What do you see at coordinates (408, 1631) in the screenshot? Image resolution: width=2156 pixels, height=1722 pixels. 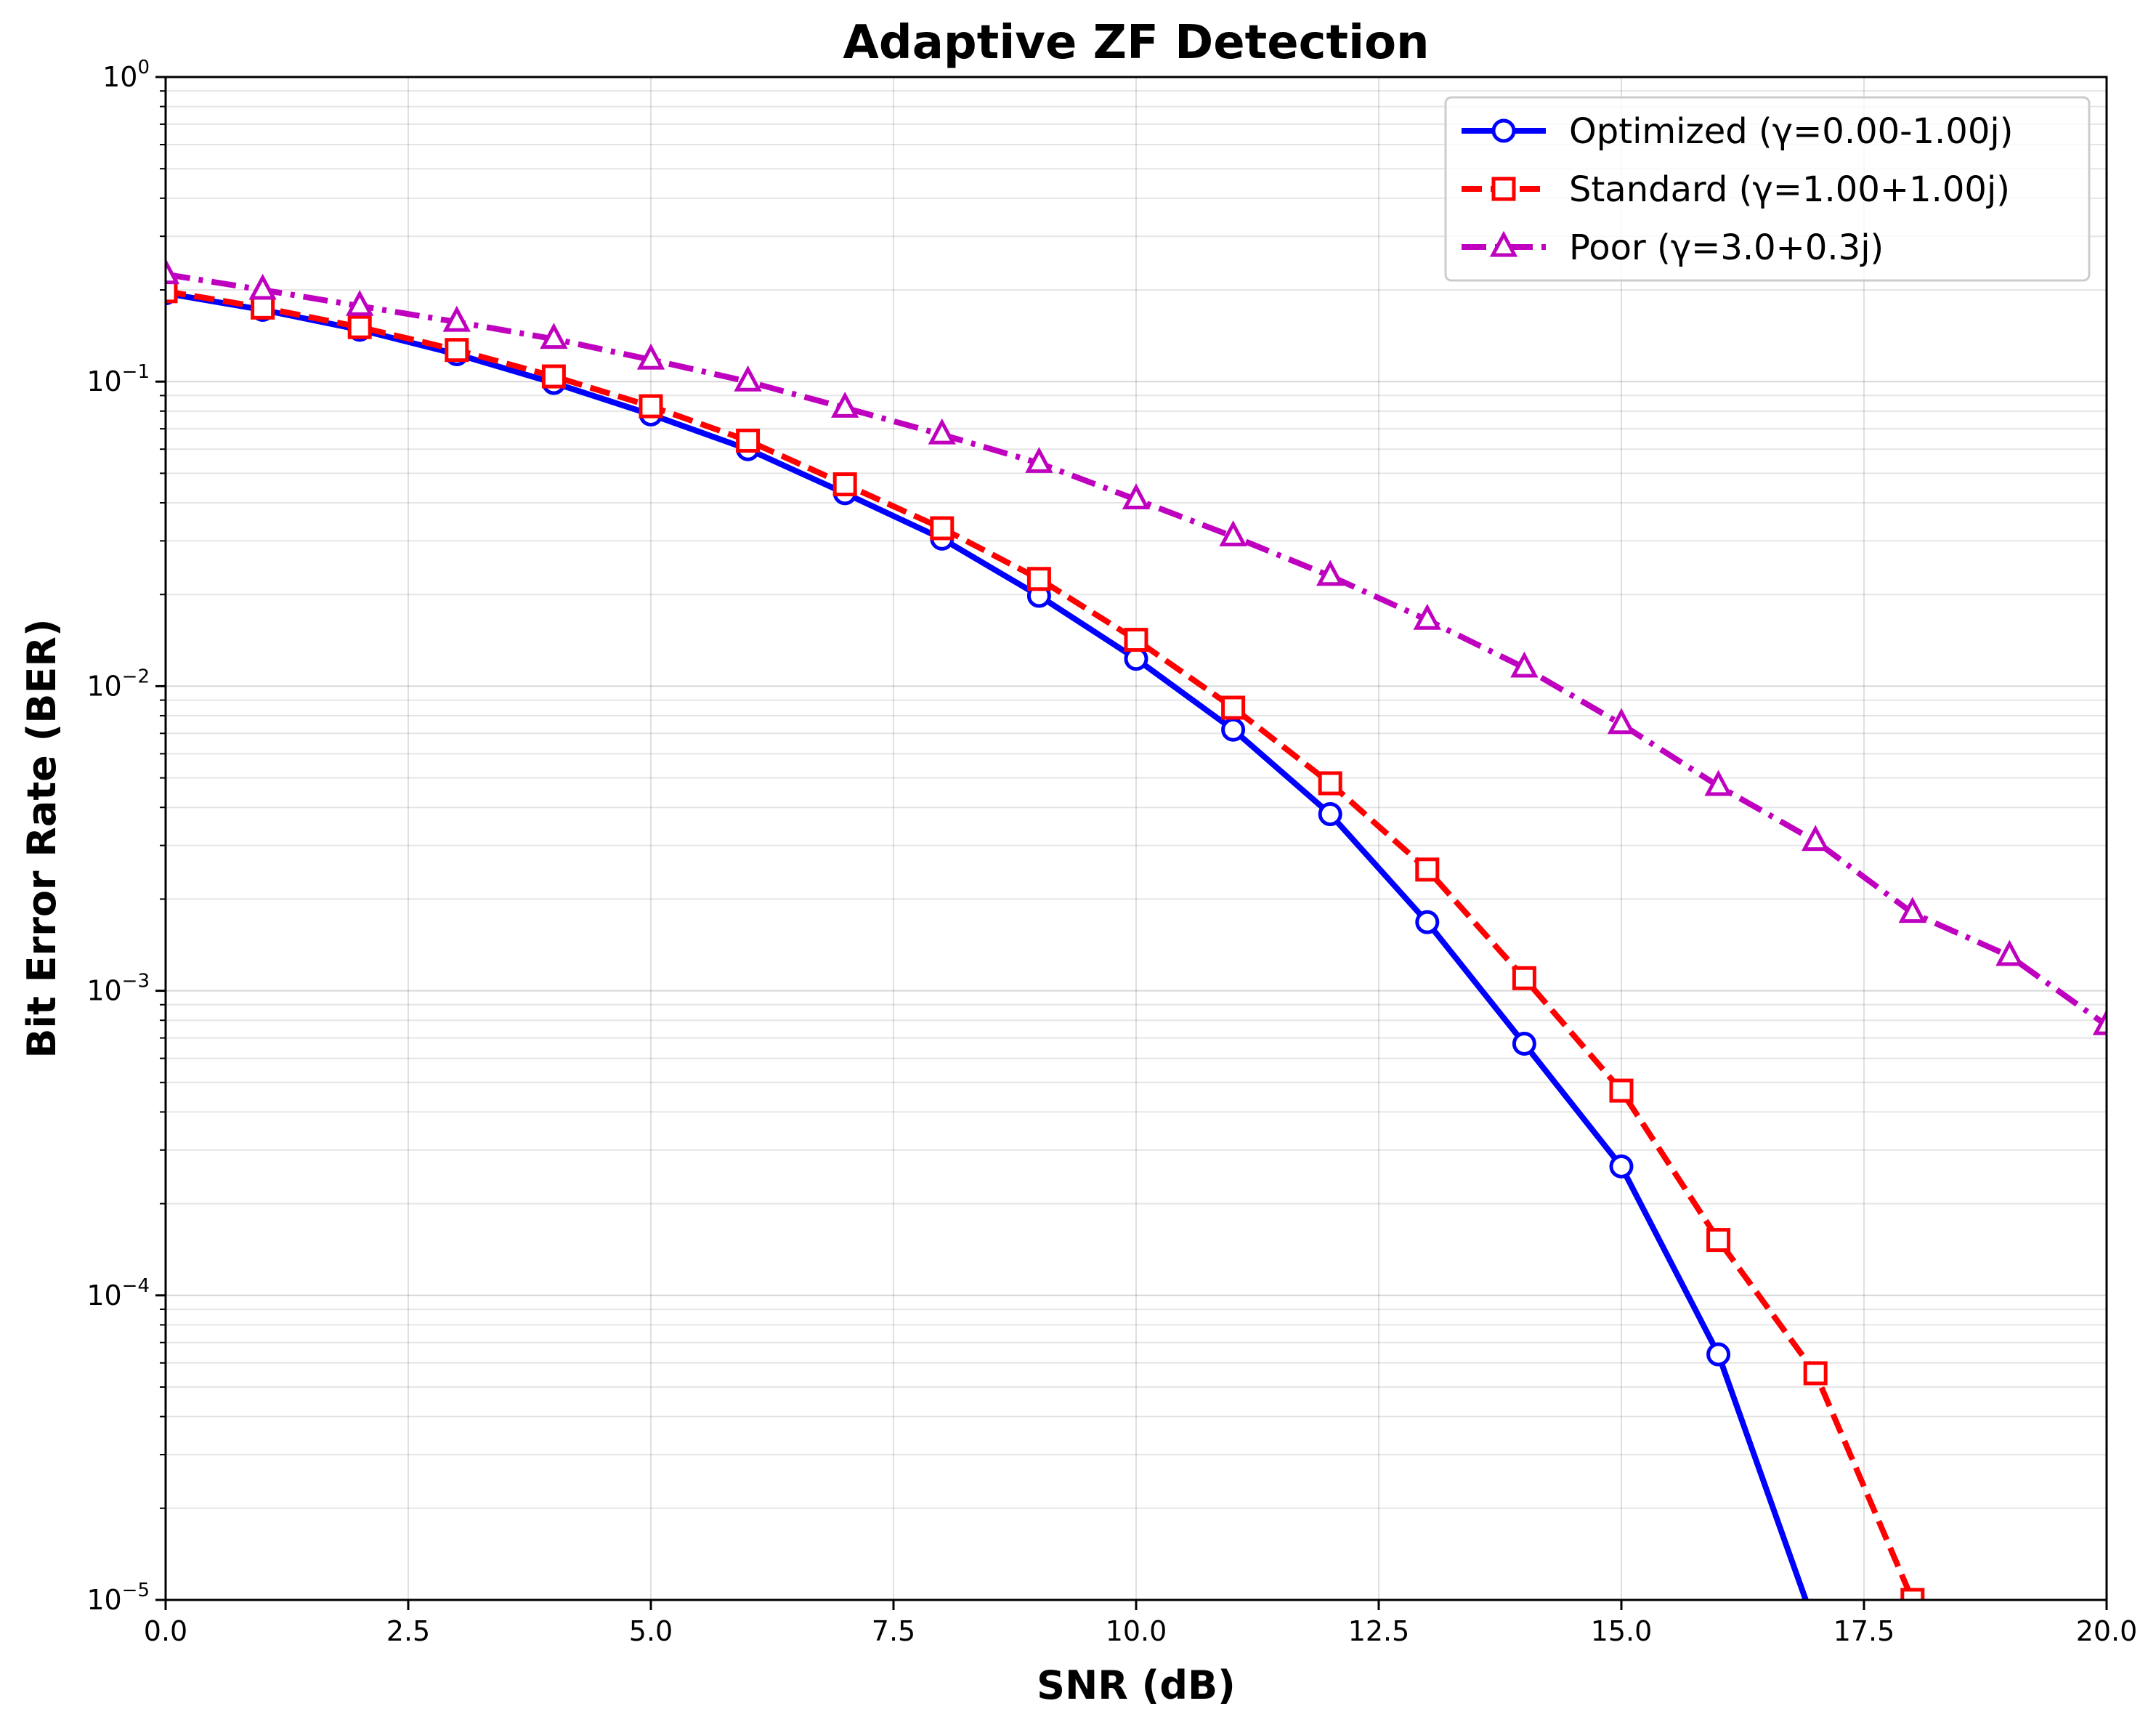 I see `x-tick-label: 2.5` at bounding box center [408, 1631].